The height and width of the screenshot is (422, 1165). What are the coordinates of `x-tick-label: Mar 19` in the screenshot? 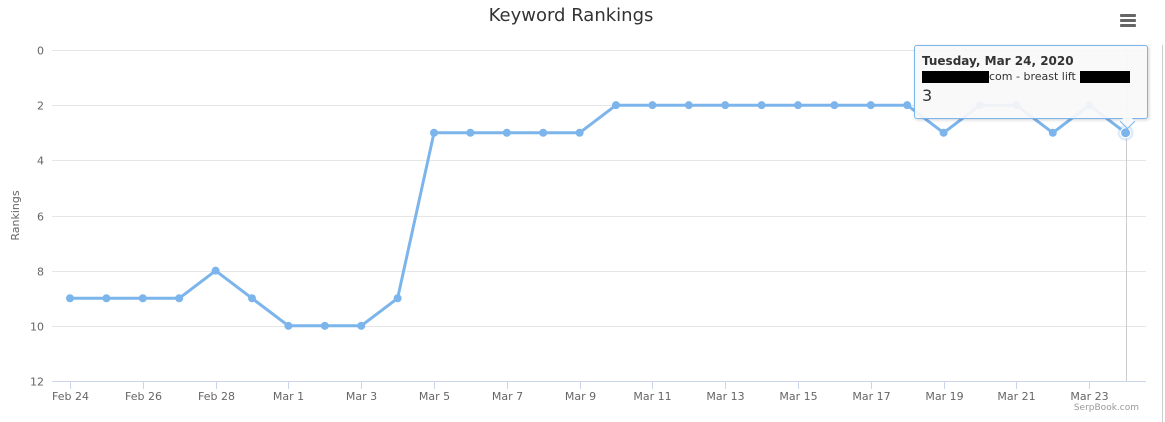 It's located at (944, 396).